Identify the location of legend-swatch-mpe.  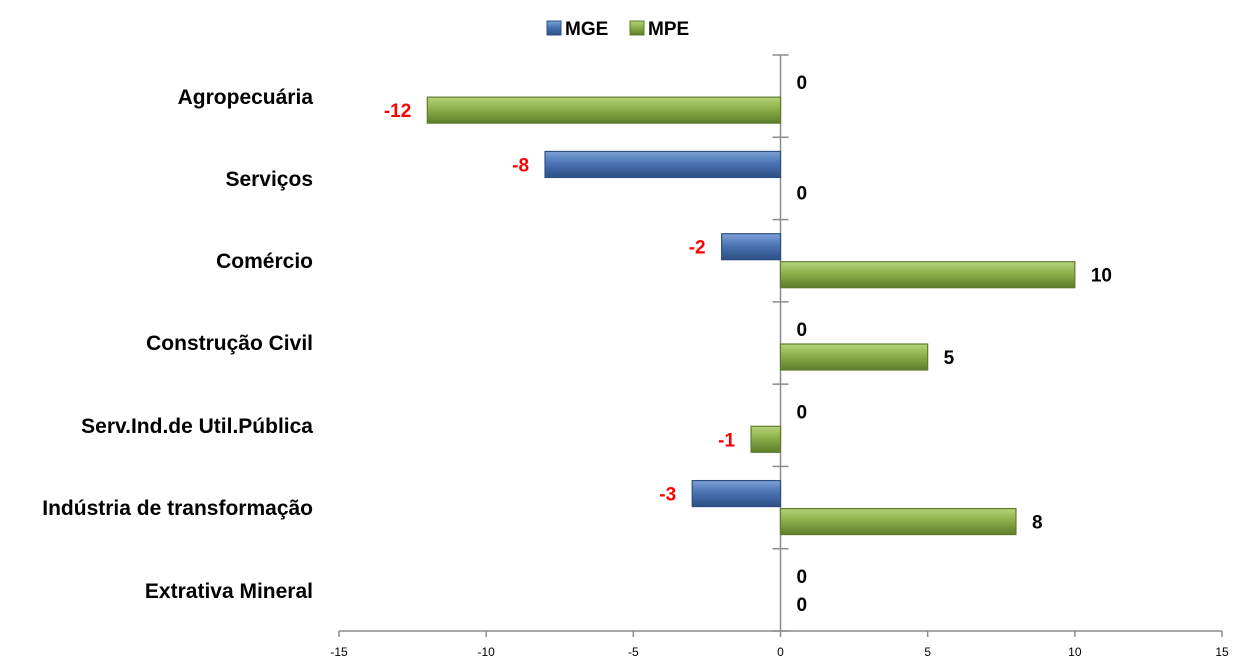
(637, 28).